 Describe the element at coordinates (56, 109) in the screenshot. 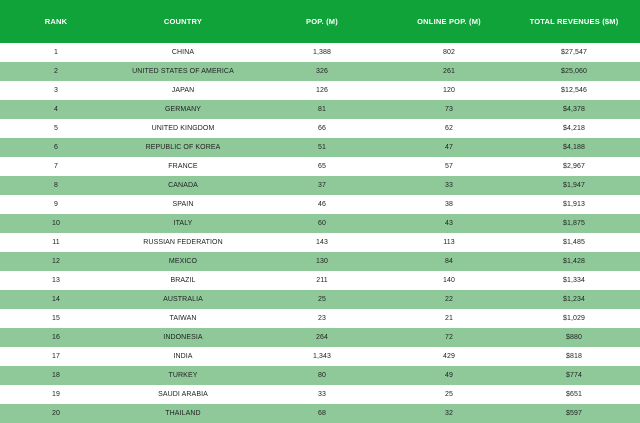

I see `cell-rank: 4` at that location.